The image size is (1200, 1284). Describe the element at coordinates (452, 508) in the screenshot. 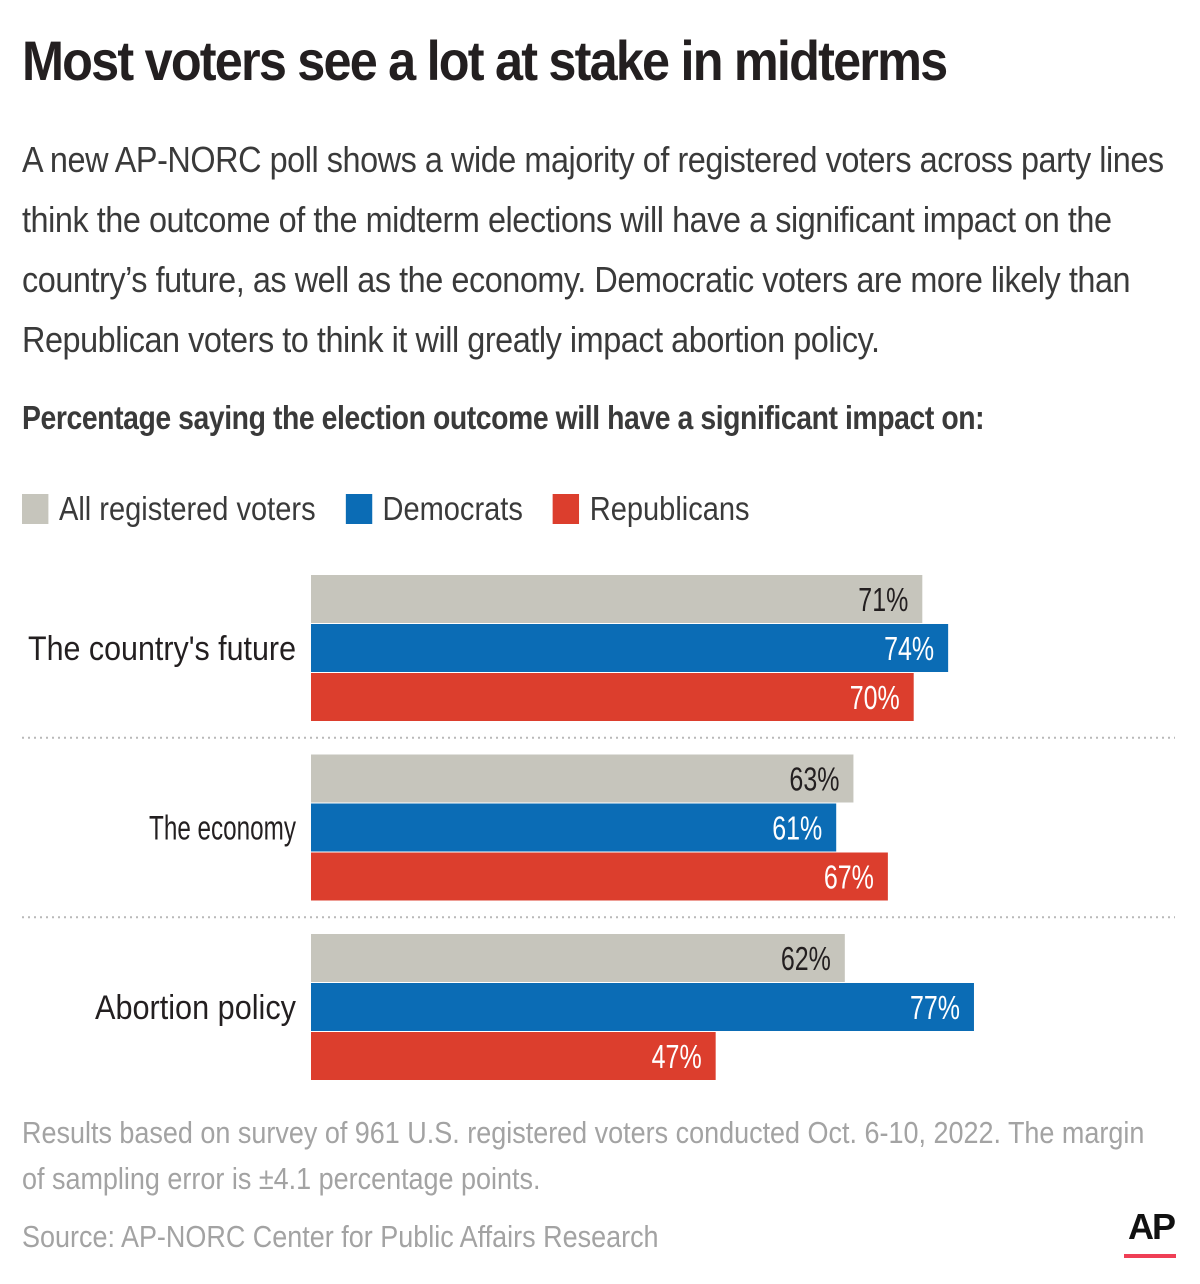

I see `legend-label-democrats: Democrats` at that location.